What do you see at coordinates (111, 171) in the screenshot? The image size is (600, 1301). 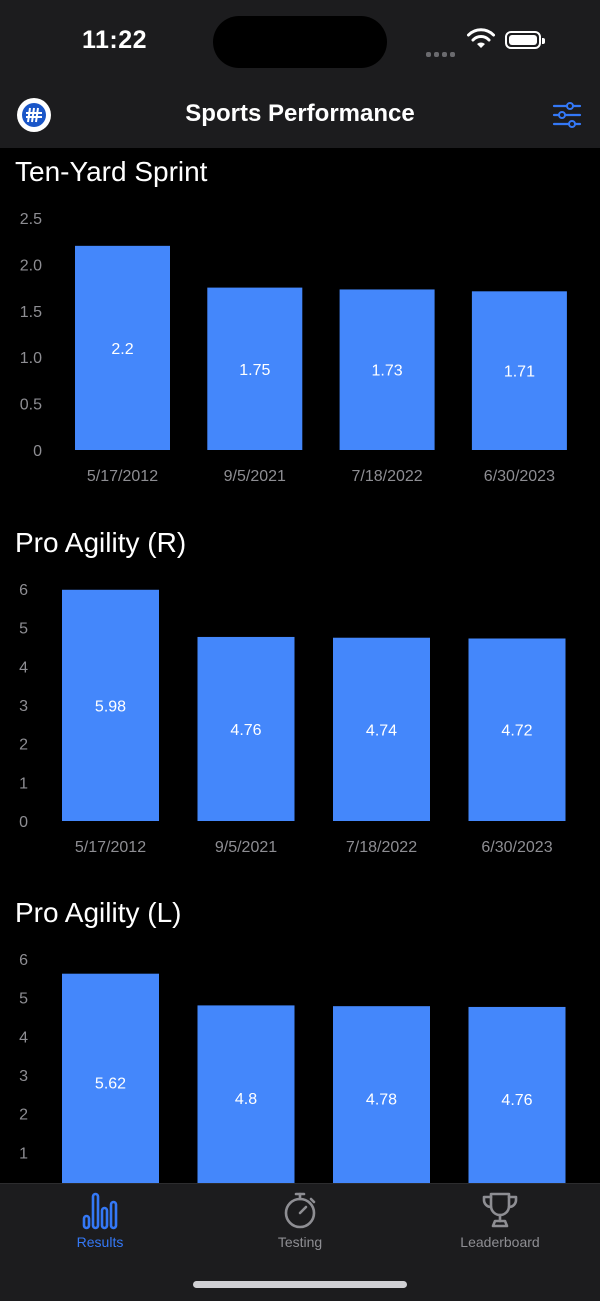 I see `chart-title-ten-yard-sprint: Ten-Yard Sprint` at bounding box center [111, 171].